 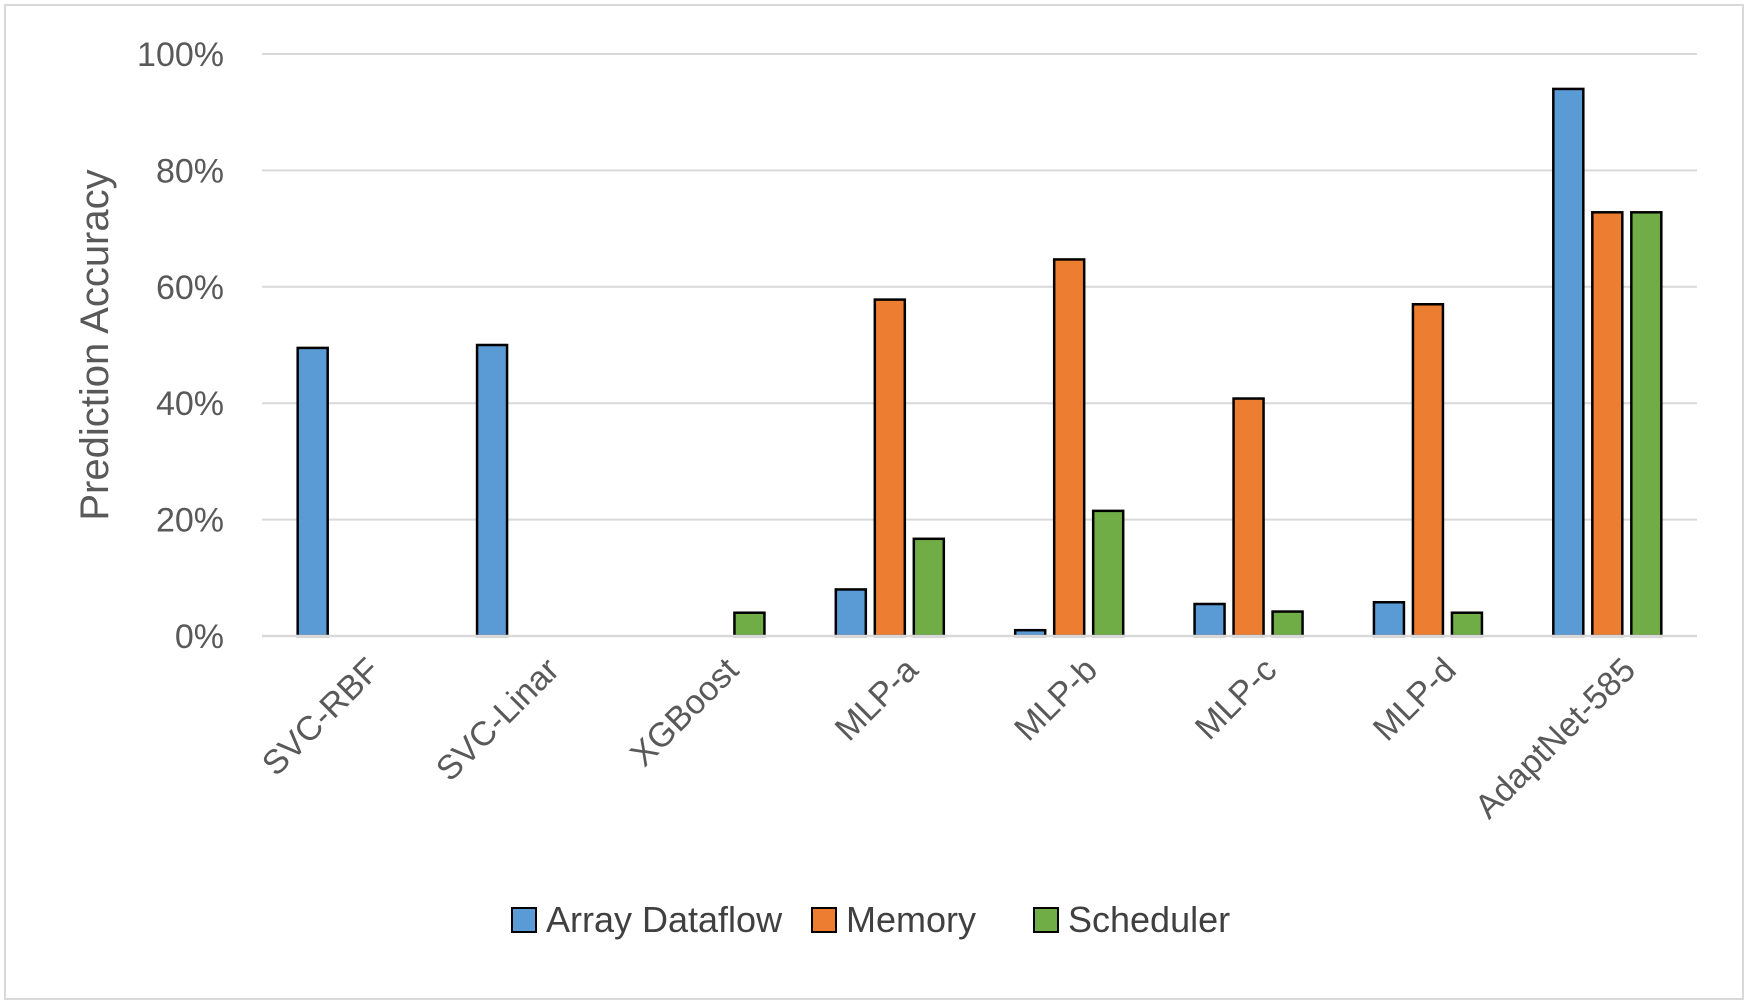 I want to click on legend-label-memory: Memory, so click(x=911, y=919).